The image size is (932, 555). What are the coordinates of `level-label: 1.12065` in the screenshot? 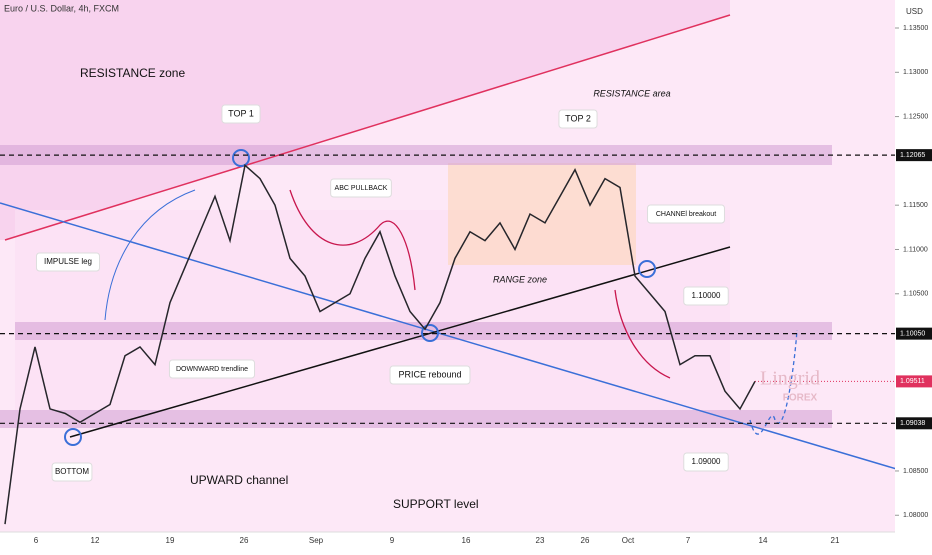 It's located at (912, 155).